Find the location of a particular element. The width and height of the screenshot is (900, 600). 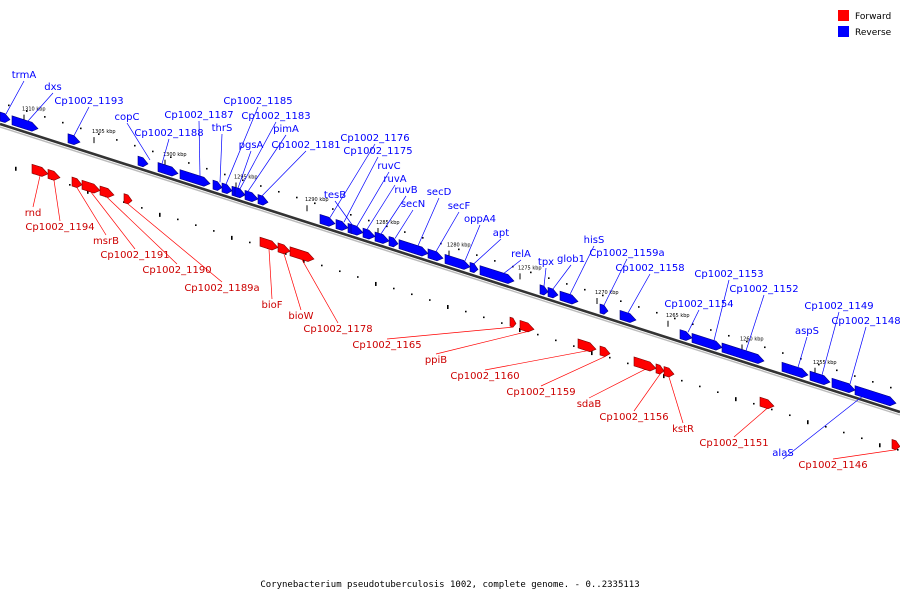

legend-reverse-label: Reverse is located at coordinates (873, 33).